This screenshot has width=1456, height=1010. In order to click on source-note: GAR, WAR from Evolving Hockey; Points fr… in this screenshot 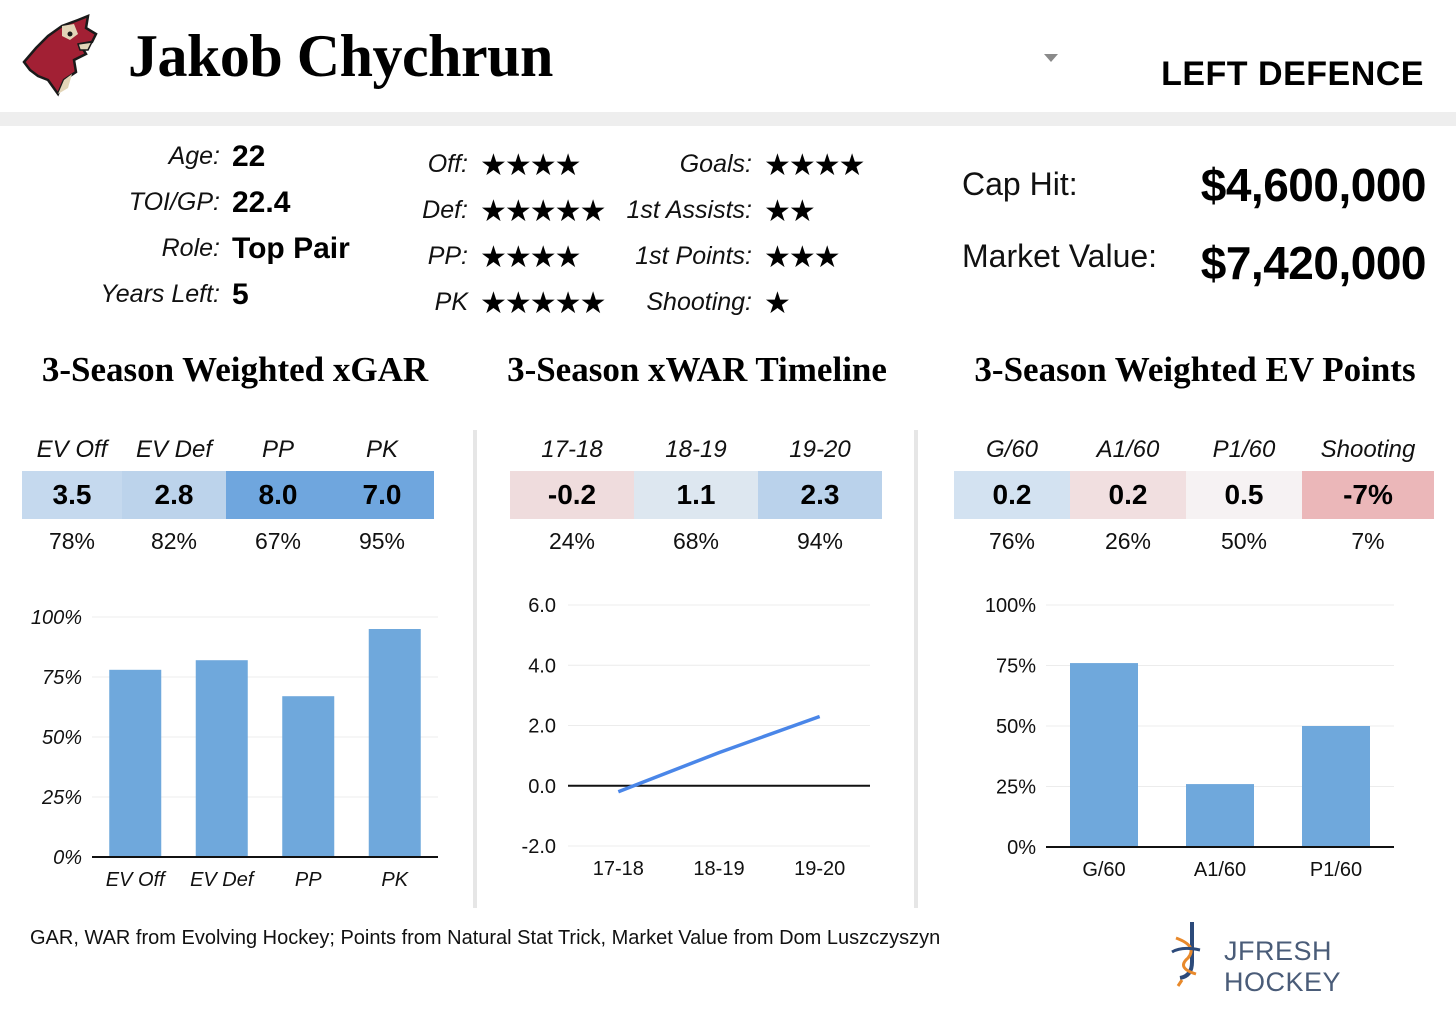, I will do `click(485, 938)`.